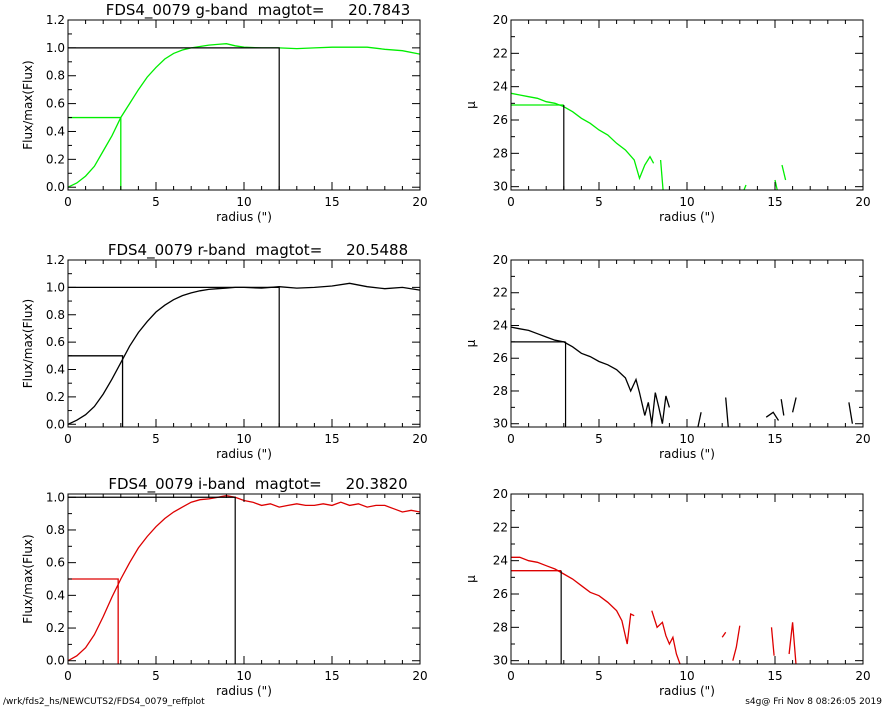  I want to click on i-flux-x-axis-label: radius ("), so click(244, 691).